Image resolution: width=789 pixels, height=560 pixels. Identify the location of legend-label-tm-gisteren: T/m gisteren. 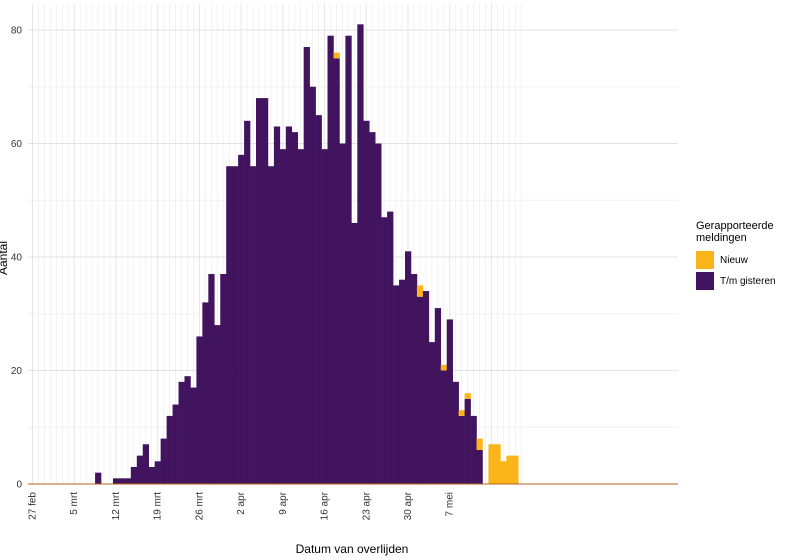
(748, 281).